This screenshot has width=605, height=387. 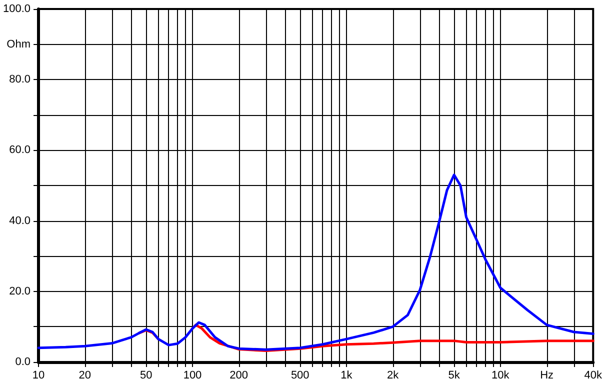 I want to click on x-tick-label: 500, so click(x=300, y=376).